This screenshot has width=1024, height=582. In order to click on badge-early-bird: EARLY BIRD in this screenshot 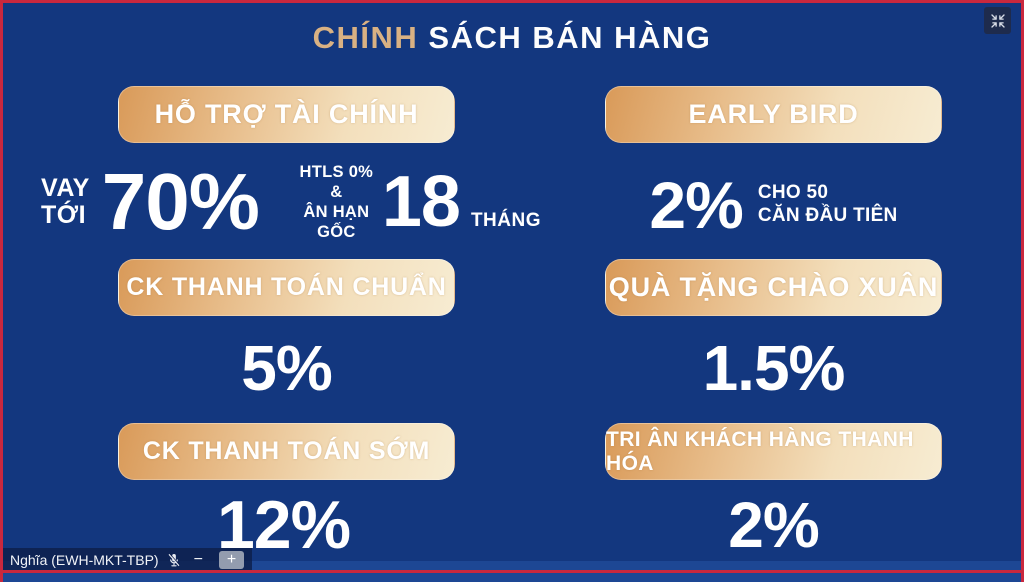, I will do `click(773, 114)`.